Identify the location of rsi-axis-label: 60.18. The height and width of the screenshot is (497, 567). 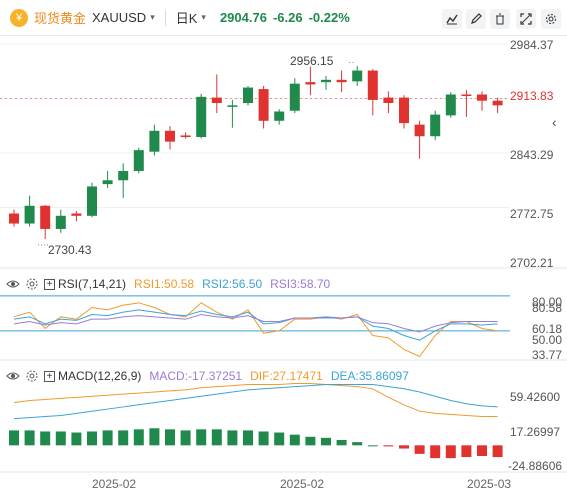
(547, 329).